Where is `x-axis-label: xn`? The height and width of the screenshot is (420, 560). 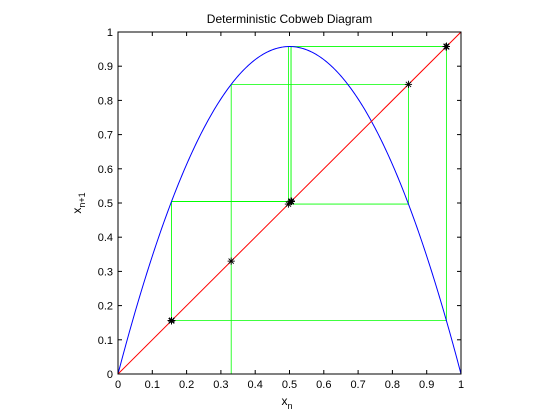
x-axis-label: xn is located at coordinates (286, 402).